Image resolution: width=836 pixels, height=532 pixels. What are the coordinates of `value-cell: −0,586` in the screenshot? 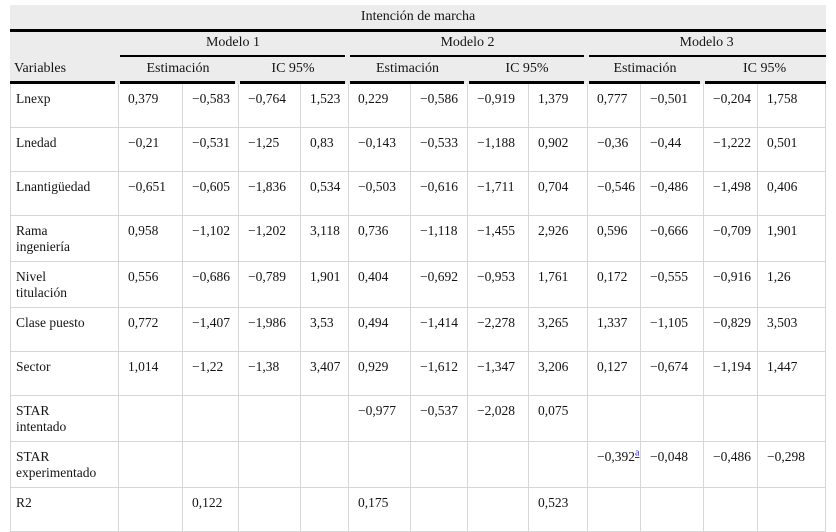 It's located at (438, 105).